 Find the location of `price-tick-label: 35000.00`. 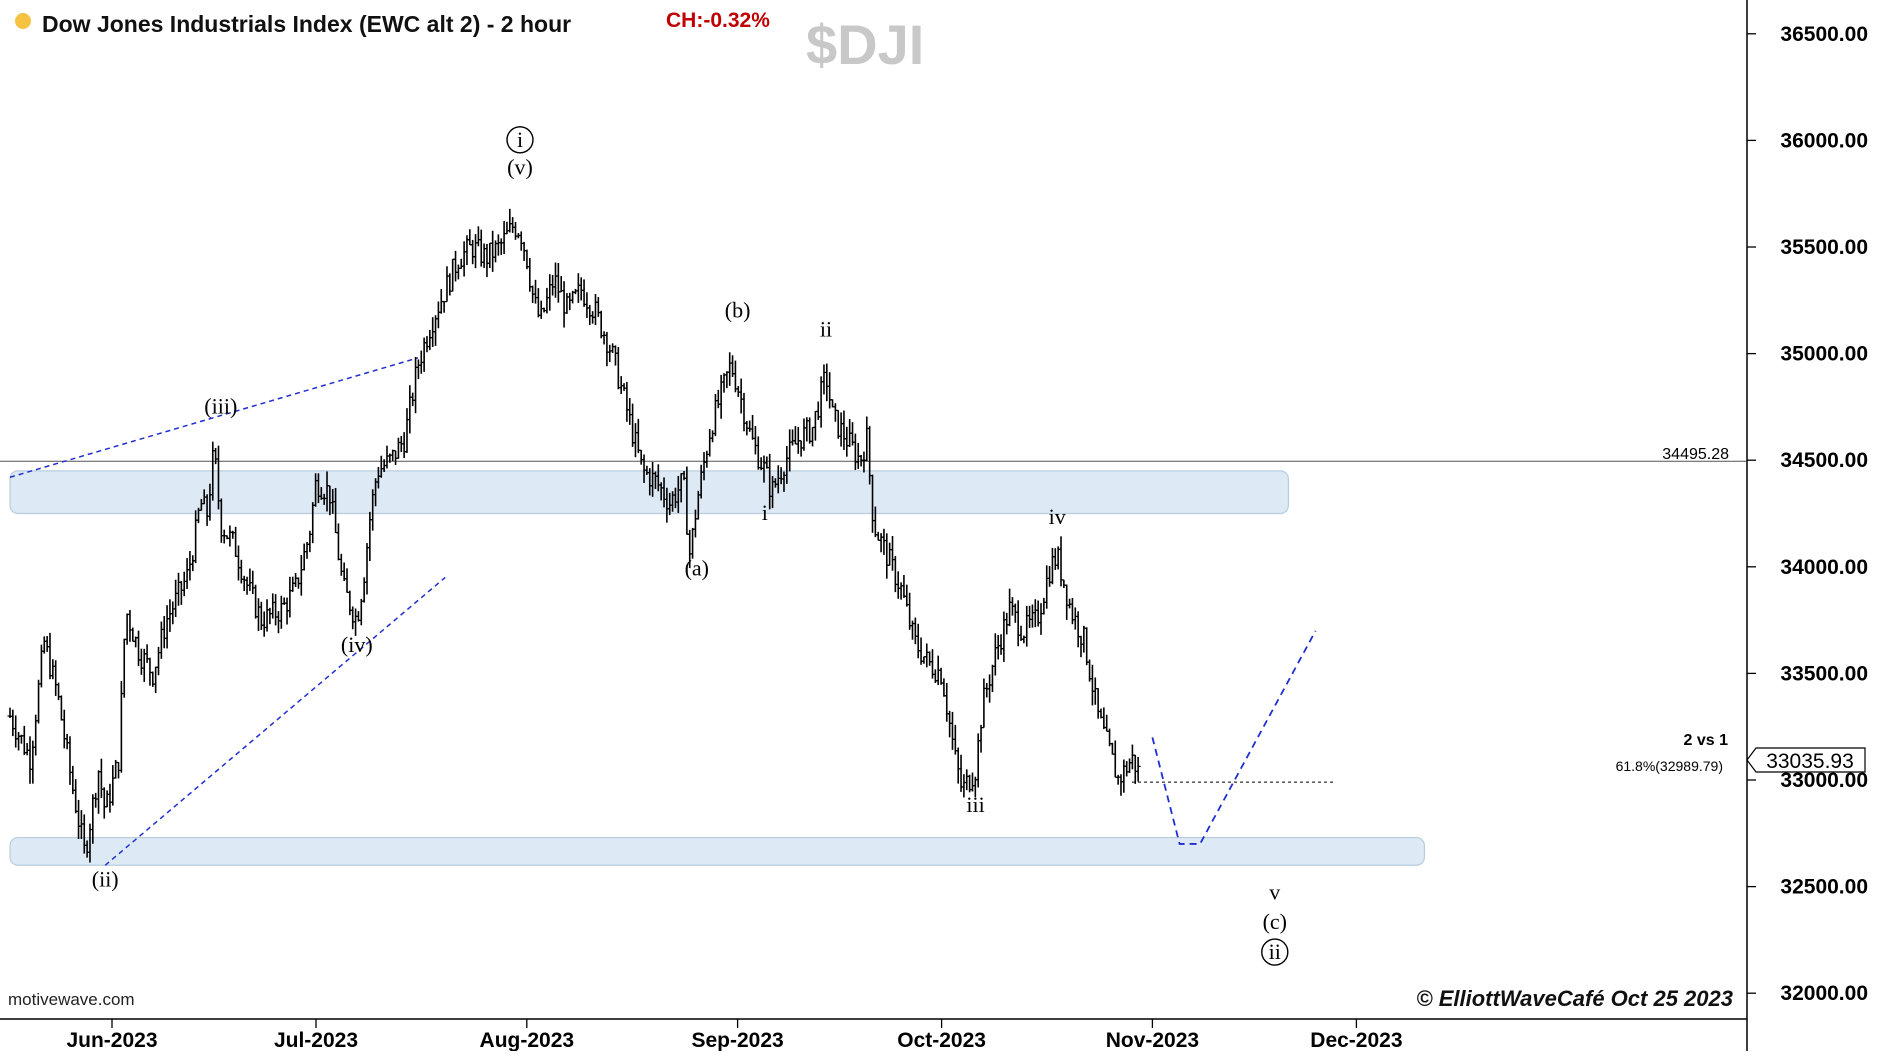

price-tick-label: 35000.00 is located at coordinates (1824, 354).